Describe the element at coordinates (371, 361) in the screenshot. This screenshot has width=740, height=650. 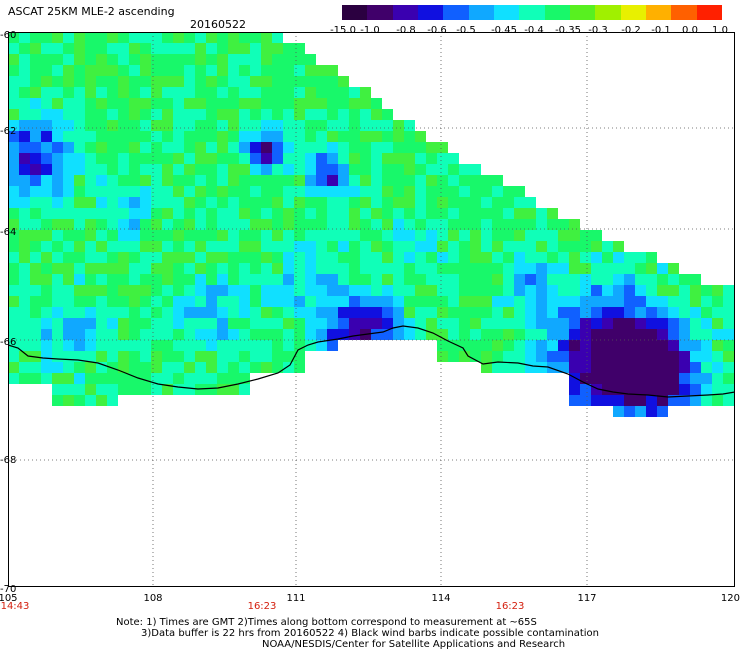
I see `coastline` at that location.